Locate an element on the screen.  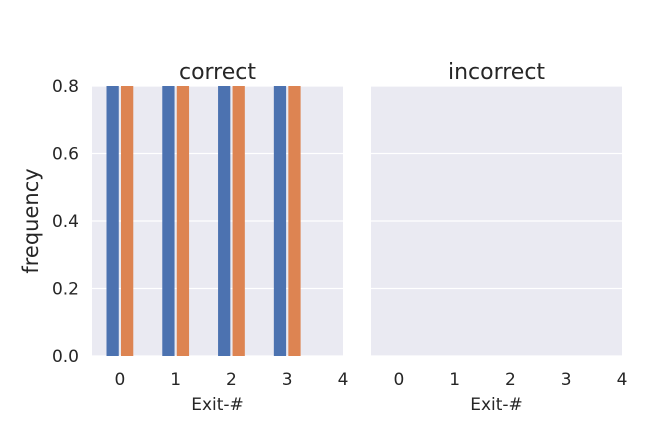
x-axis-label-correct: Exit-# is located at coordinates (217, 405).